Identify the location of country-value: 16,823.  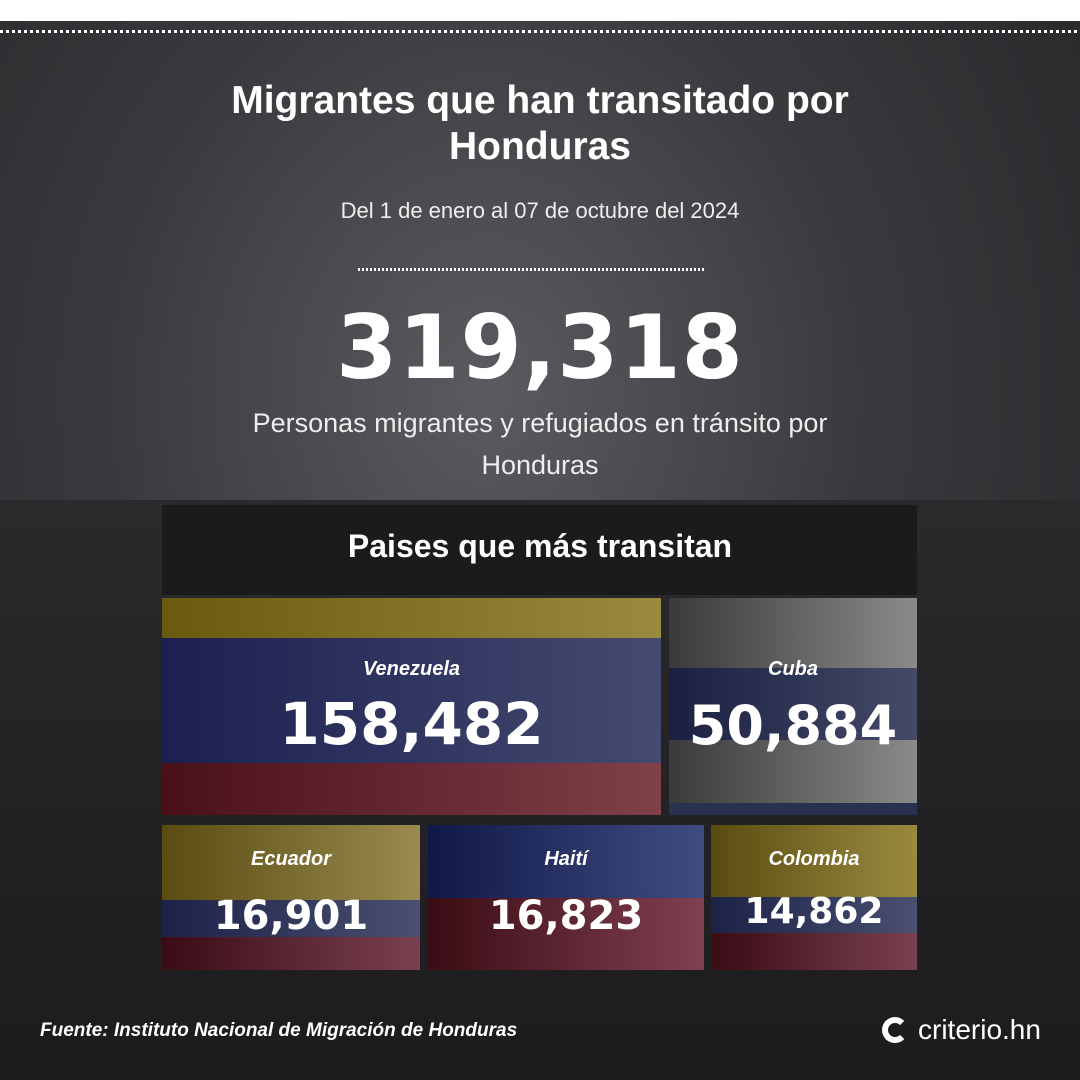
(566, 916).